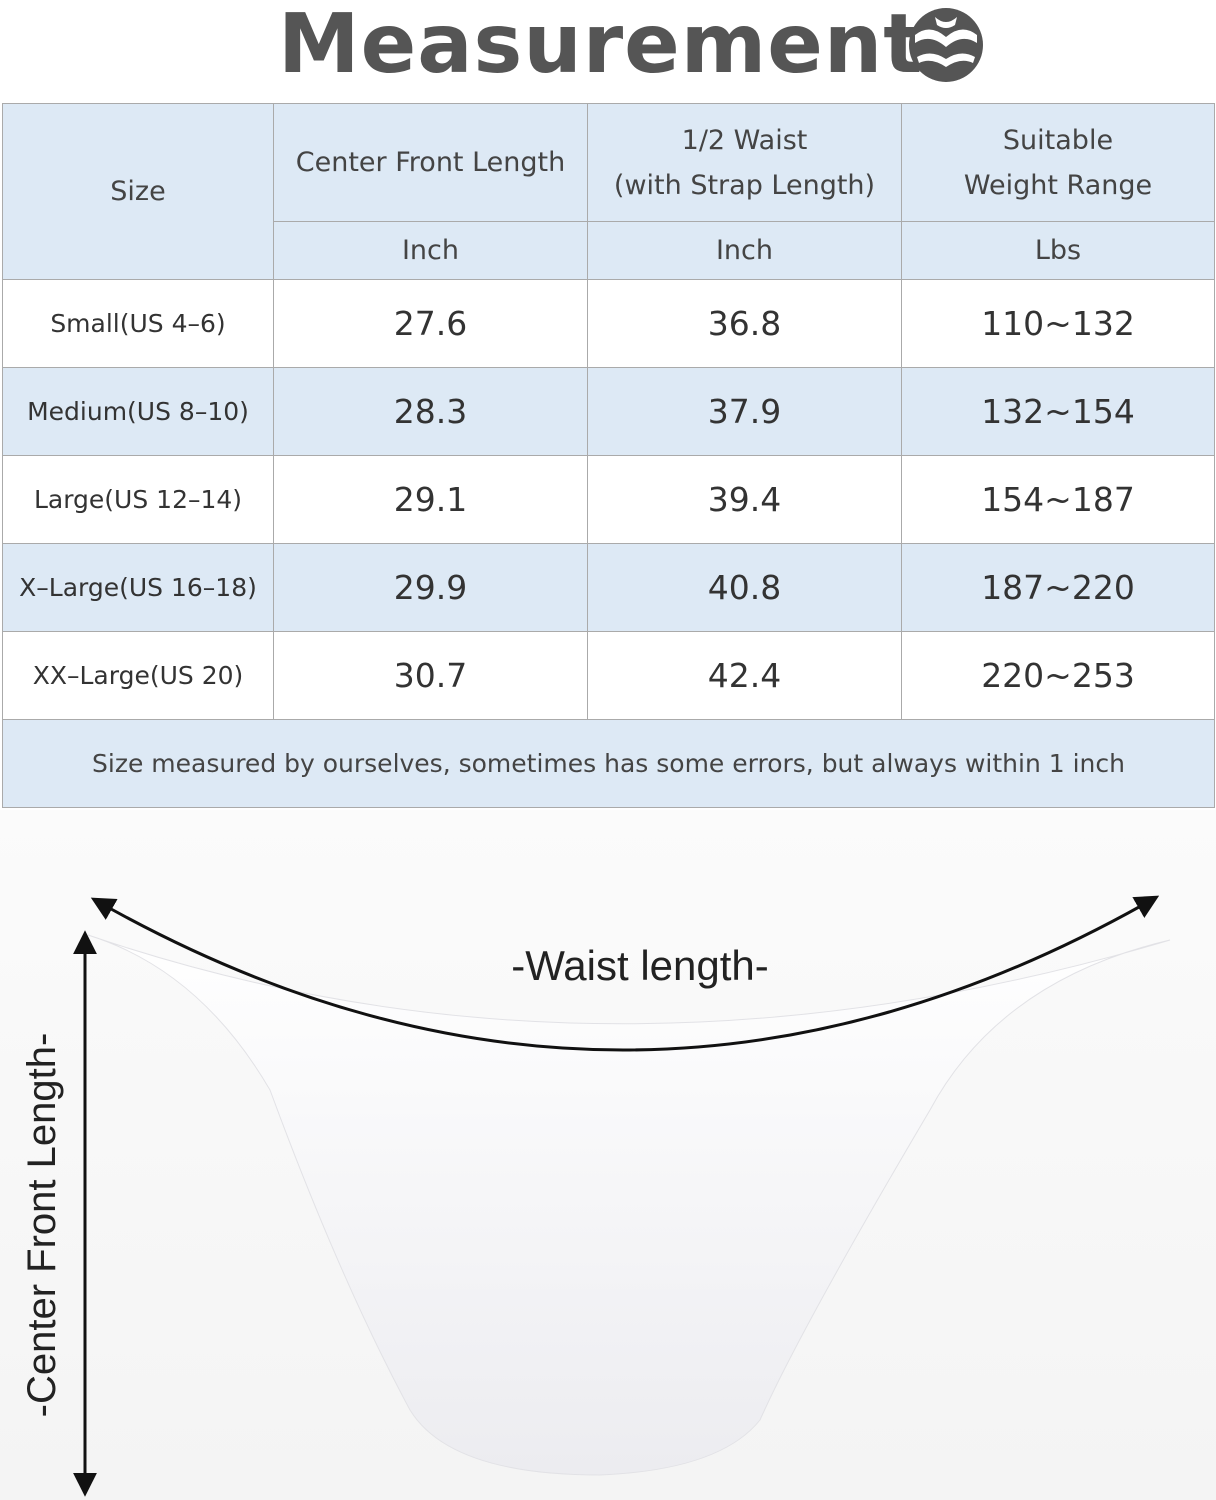 This screenshot has width=1216, height=1500. Describe the element at coordinates (42, 1225) in the screenshot. I see `length-label: -Center Front Length-` at that location.